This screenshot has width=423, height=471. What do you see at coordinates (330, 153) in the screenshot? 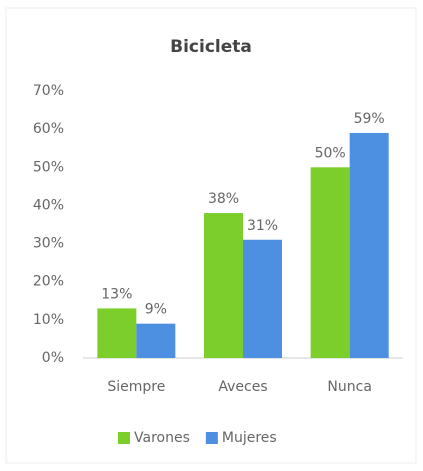
I see `data-label: 50%` at bounding box center [330, 153].